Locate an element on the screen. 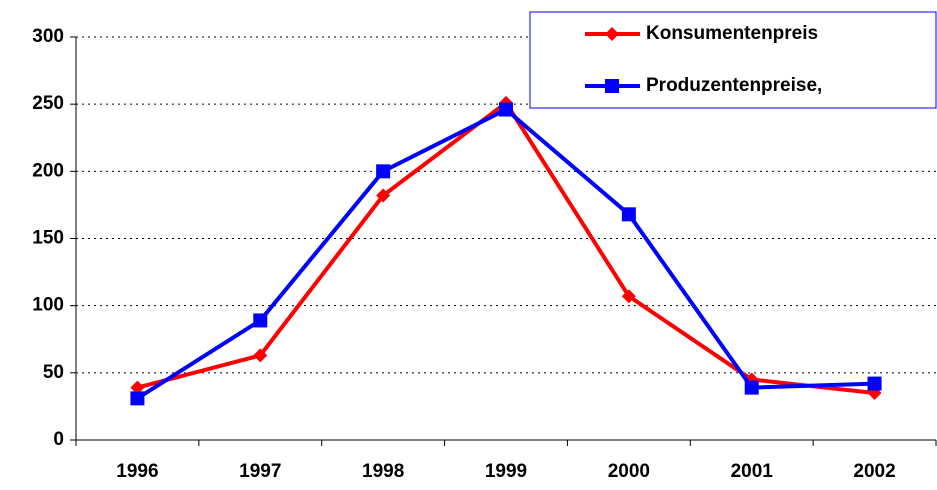 The image size is (937, 490). x-tick-label: 2002 is located at coordinates (874, 471).